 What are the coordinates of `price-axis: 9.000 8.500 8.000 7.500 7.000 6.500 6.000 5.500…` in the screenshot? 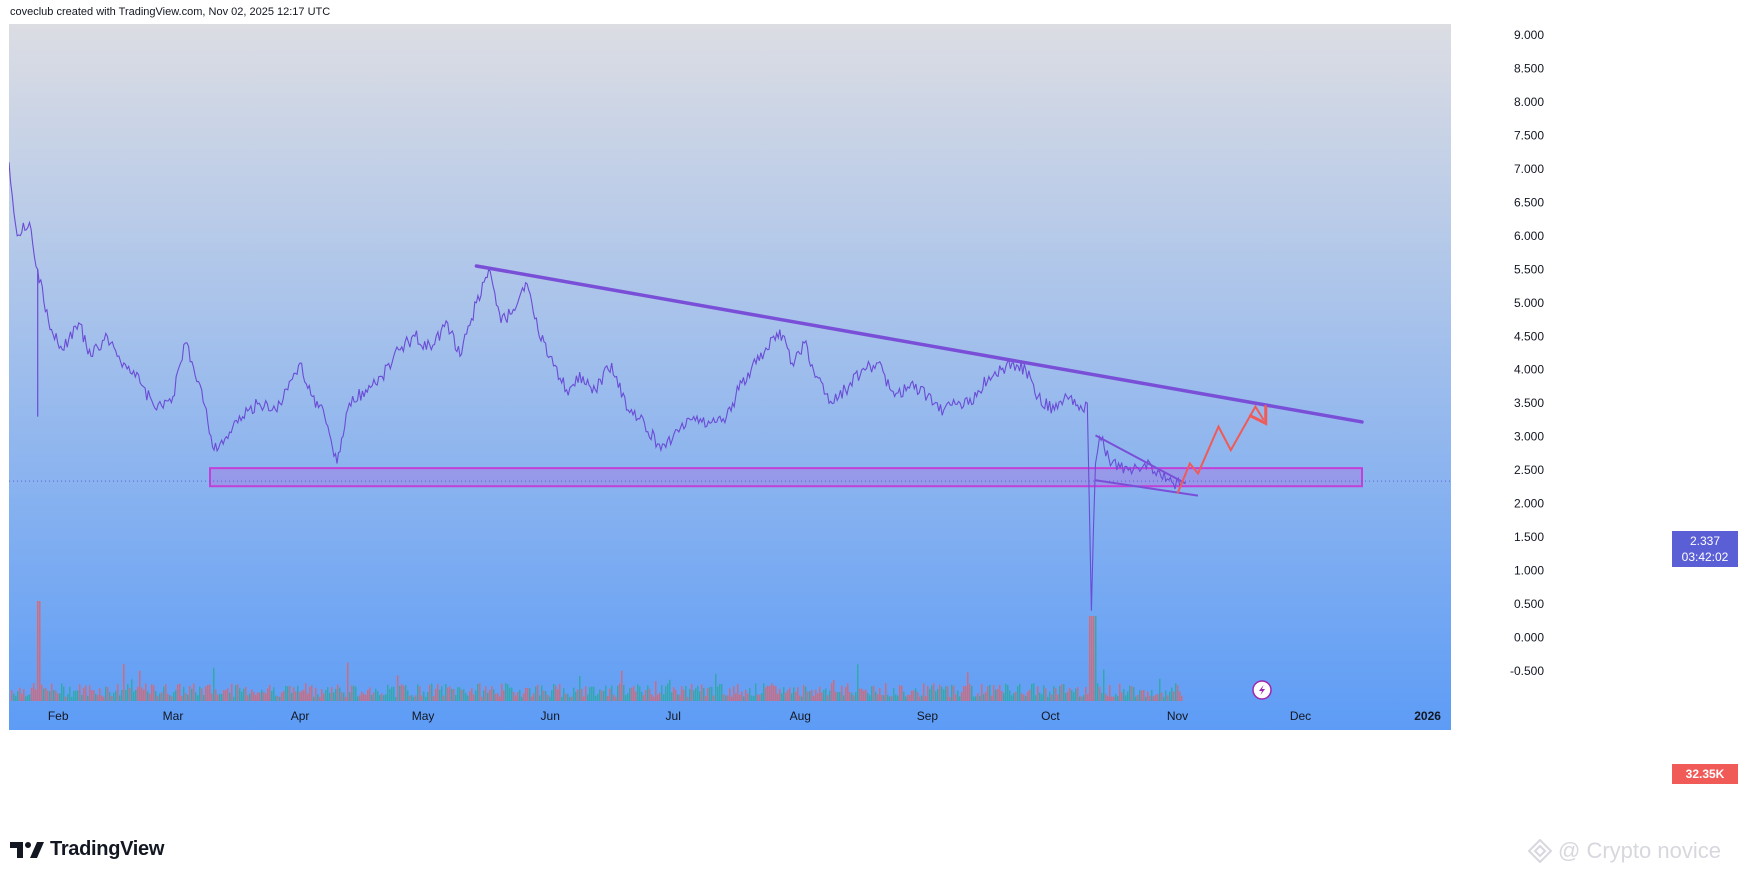 It's located at (1527, 353).